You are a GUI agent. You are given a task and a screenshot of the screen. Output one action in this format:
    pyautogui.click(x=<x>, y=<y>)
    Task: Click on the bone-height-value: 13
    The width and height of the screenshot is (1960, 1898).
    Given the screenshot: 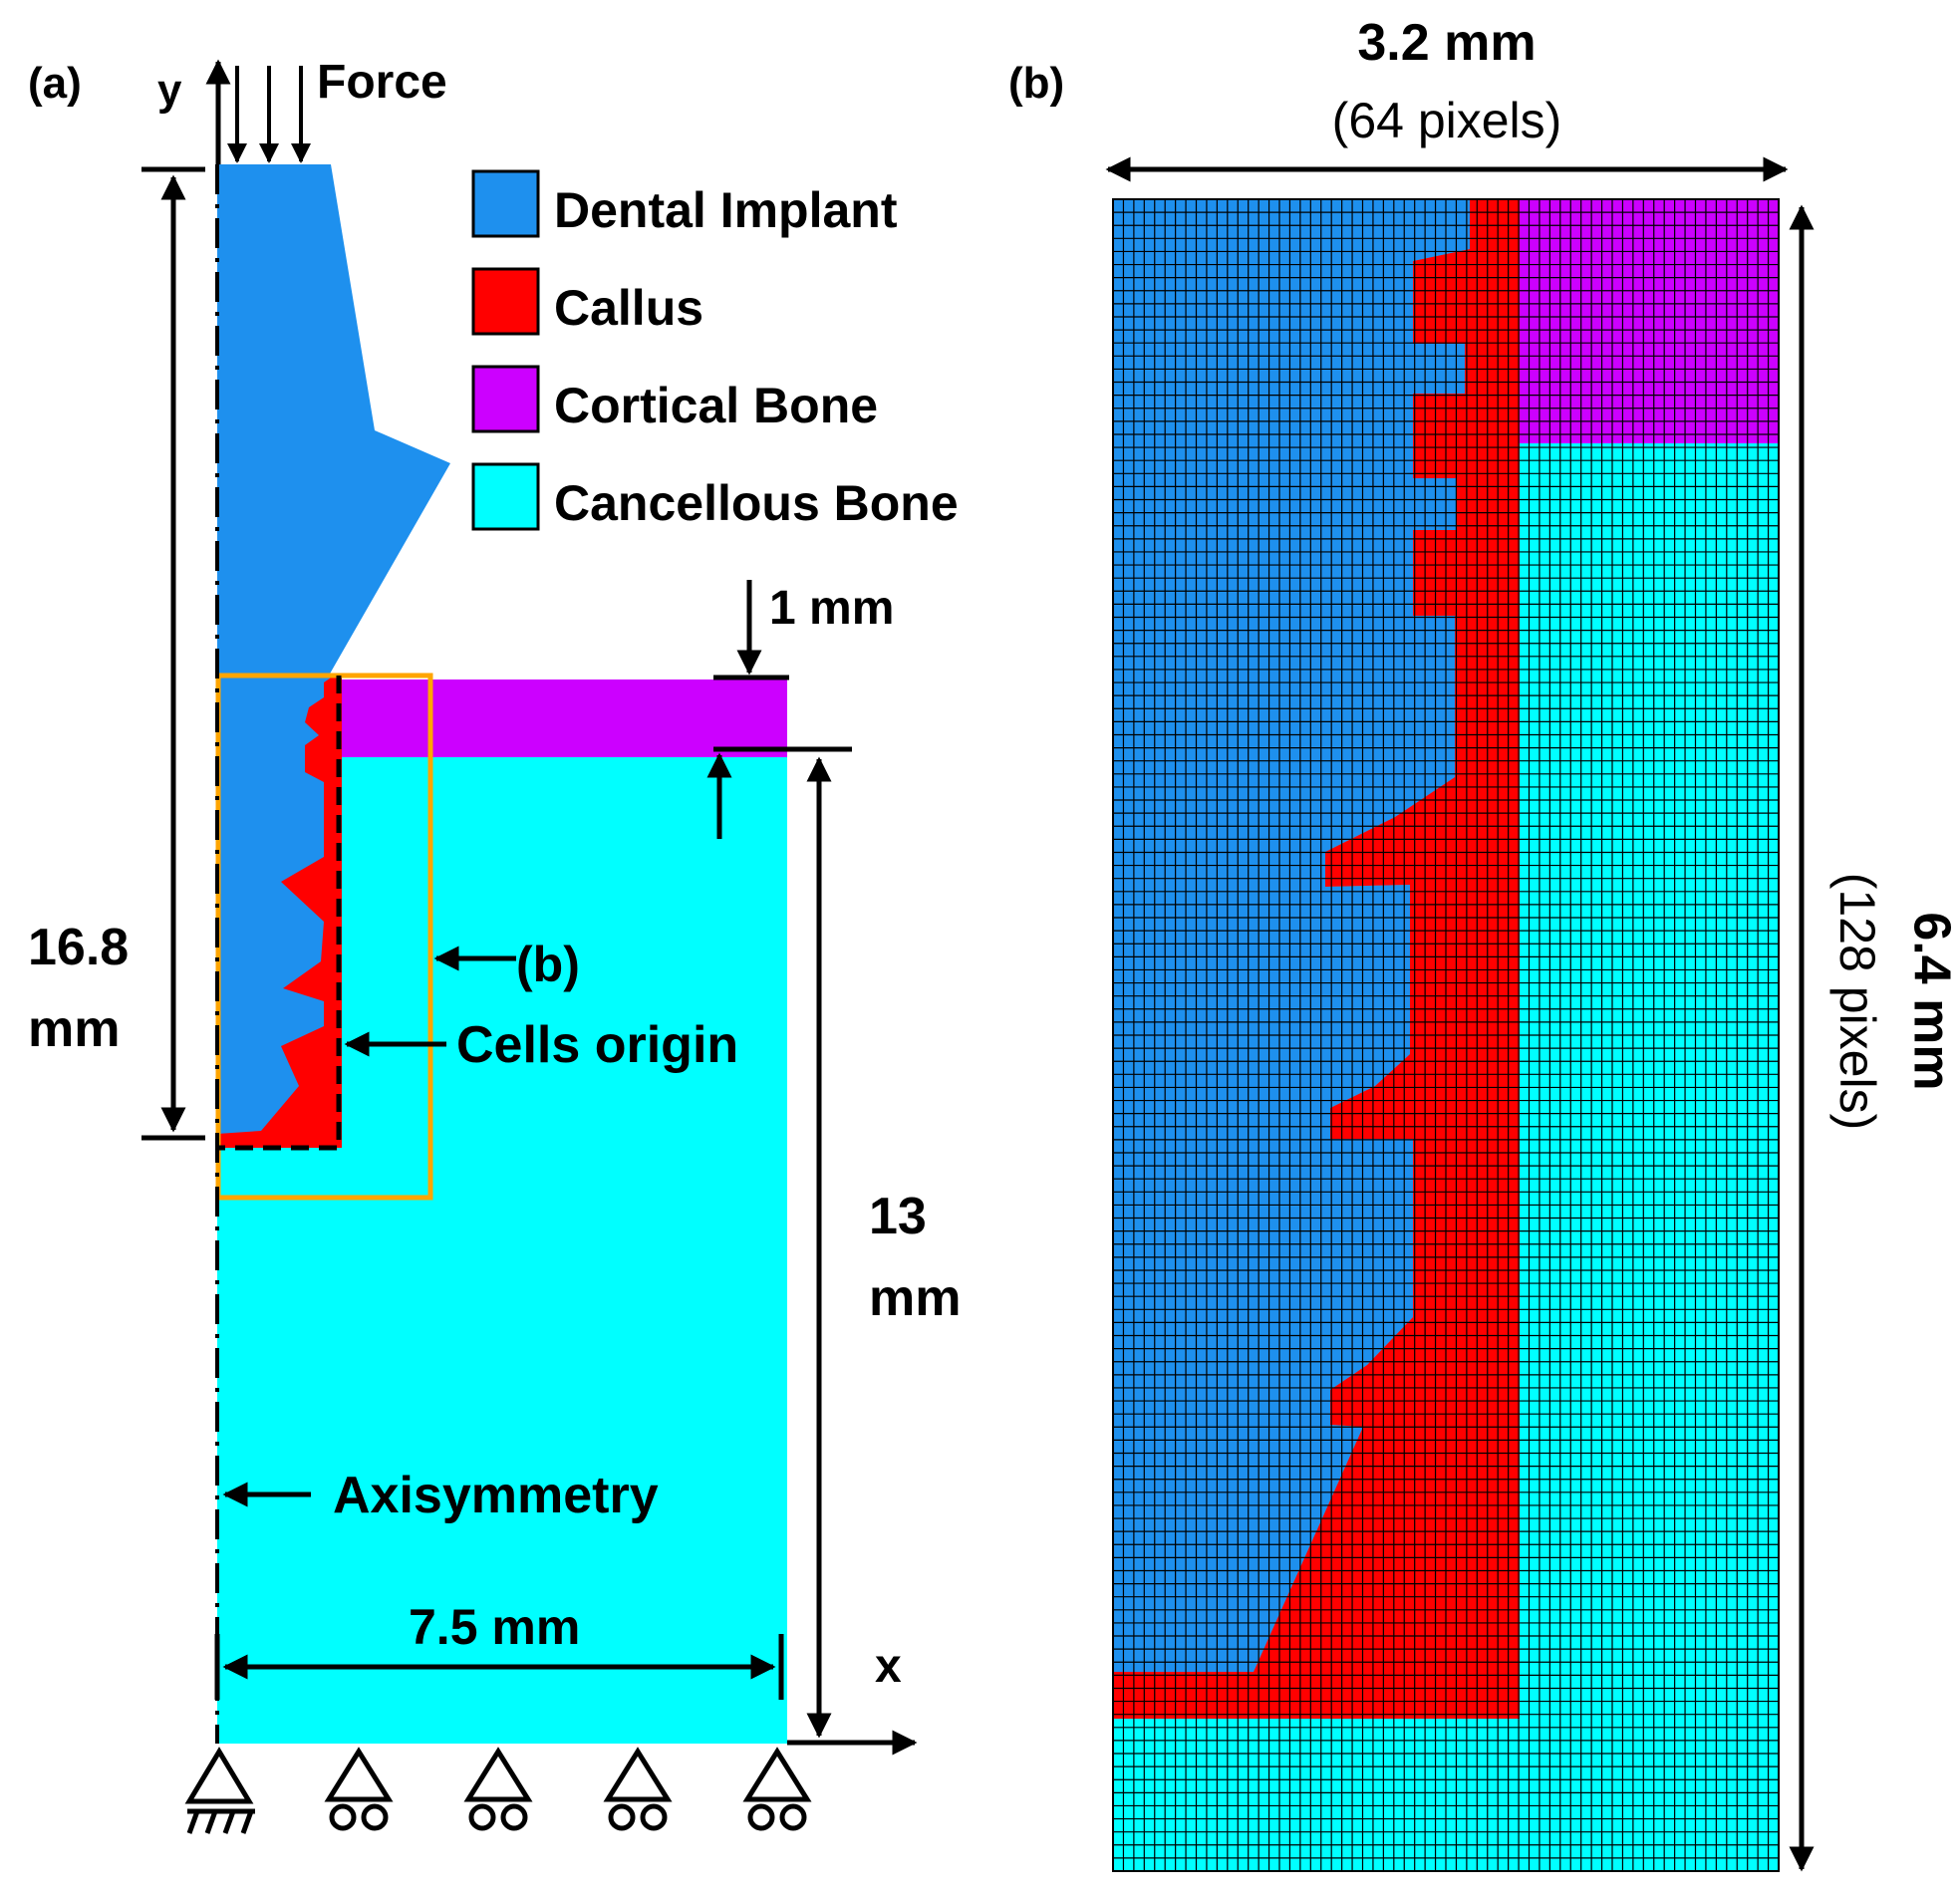 What is the action you would take?
    pyautogui.click(x=898, y=1216)
    